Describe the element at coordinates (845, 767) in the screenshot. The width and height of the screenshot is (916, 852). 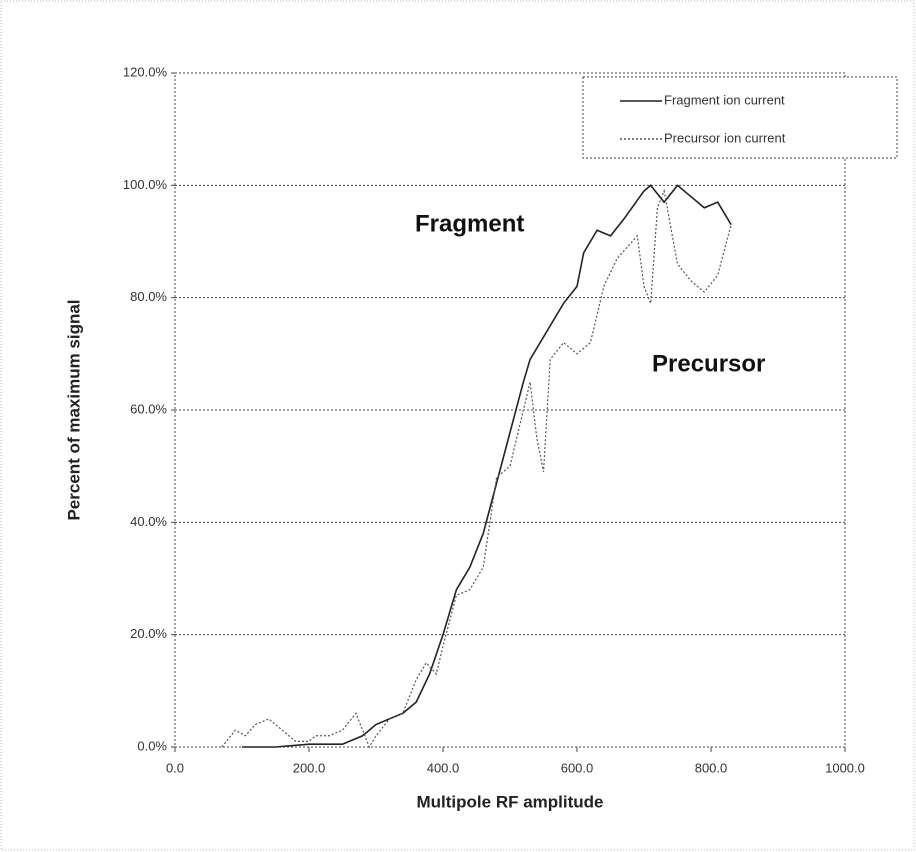
I see `x-tick-label: 1000.0` at that location.